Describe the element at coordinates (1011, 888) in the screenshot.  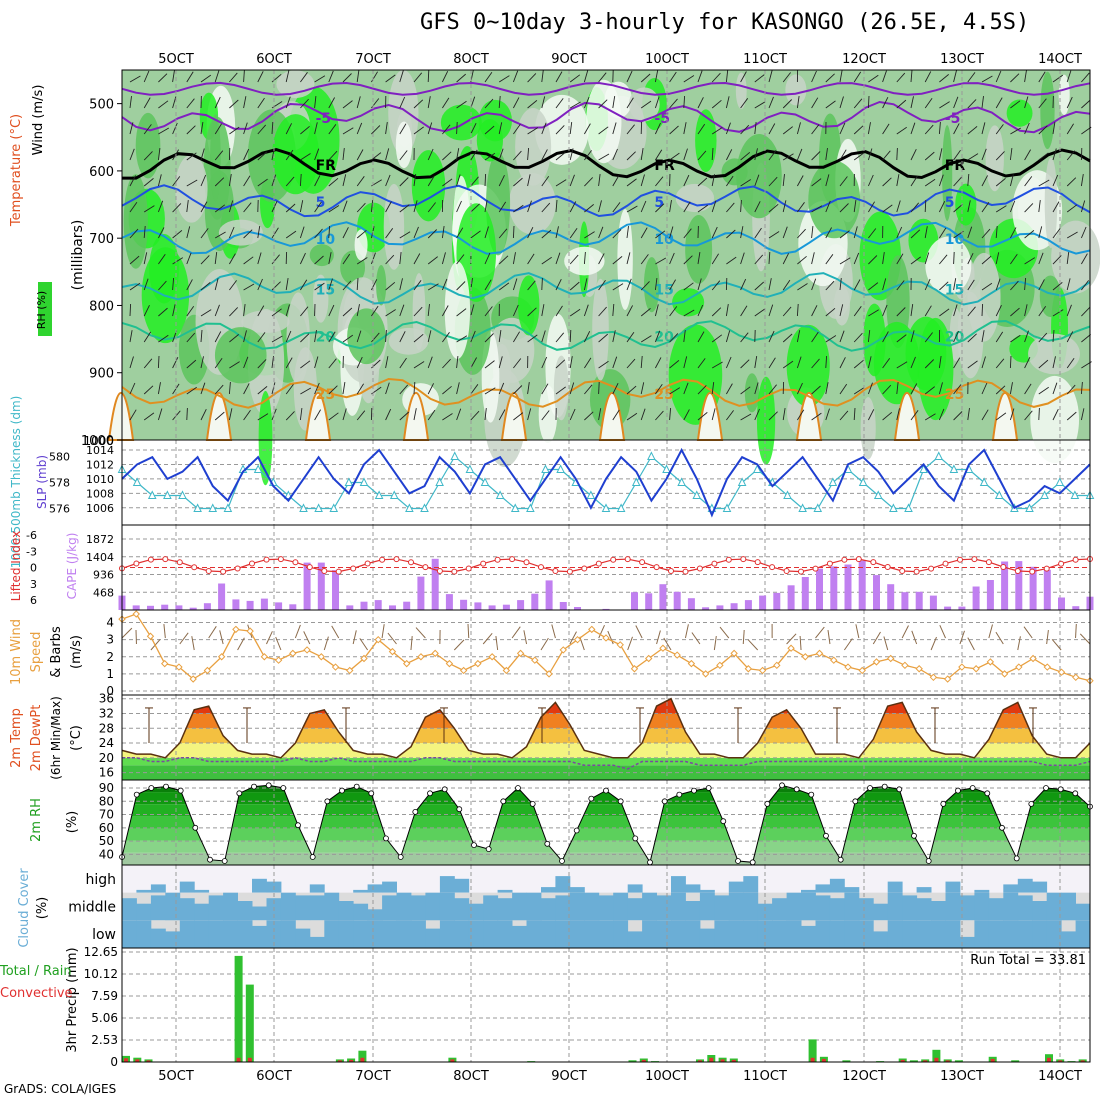
I see `cloud-bar-high` at that location.